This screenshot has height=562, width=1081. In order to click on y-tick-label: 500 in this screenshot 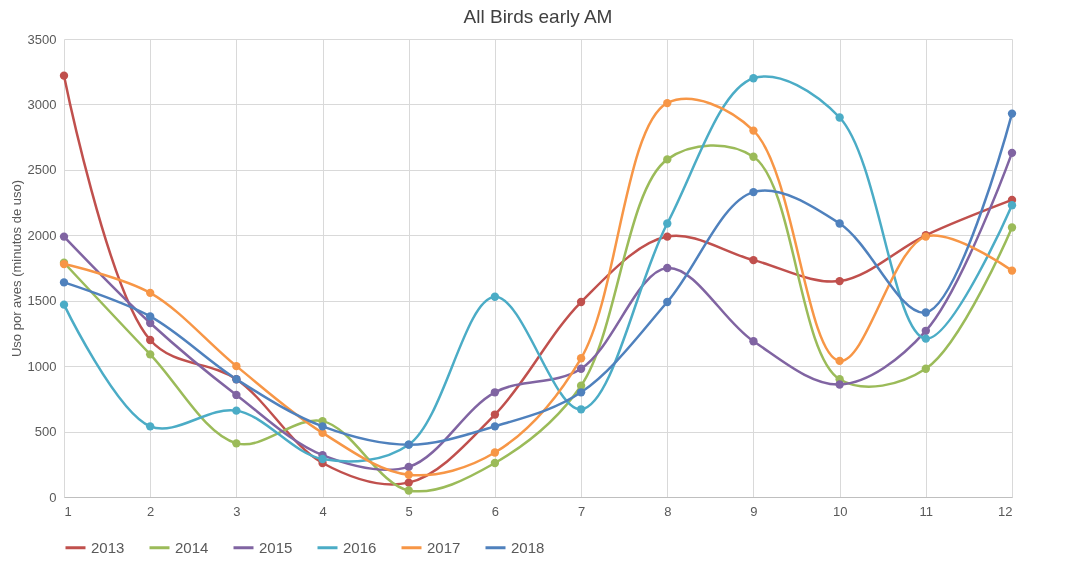, I will do `click(45, 432)`.